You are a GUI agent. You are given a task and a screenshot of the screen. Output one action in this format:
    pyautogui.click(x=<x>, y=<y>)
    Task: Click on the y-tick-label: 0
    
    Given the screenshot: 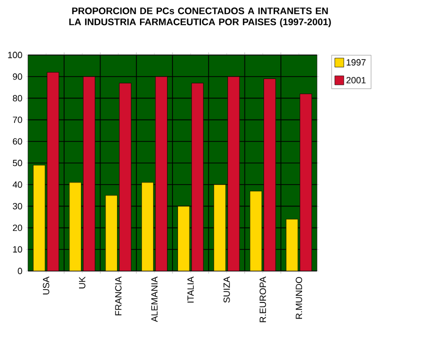 What is the action you would take?
    pyautogui.click(x=20, y=271)
    